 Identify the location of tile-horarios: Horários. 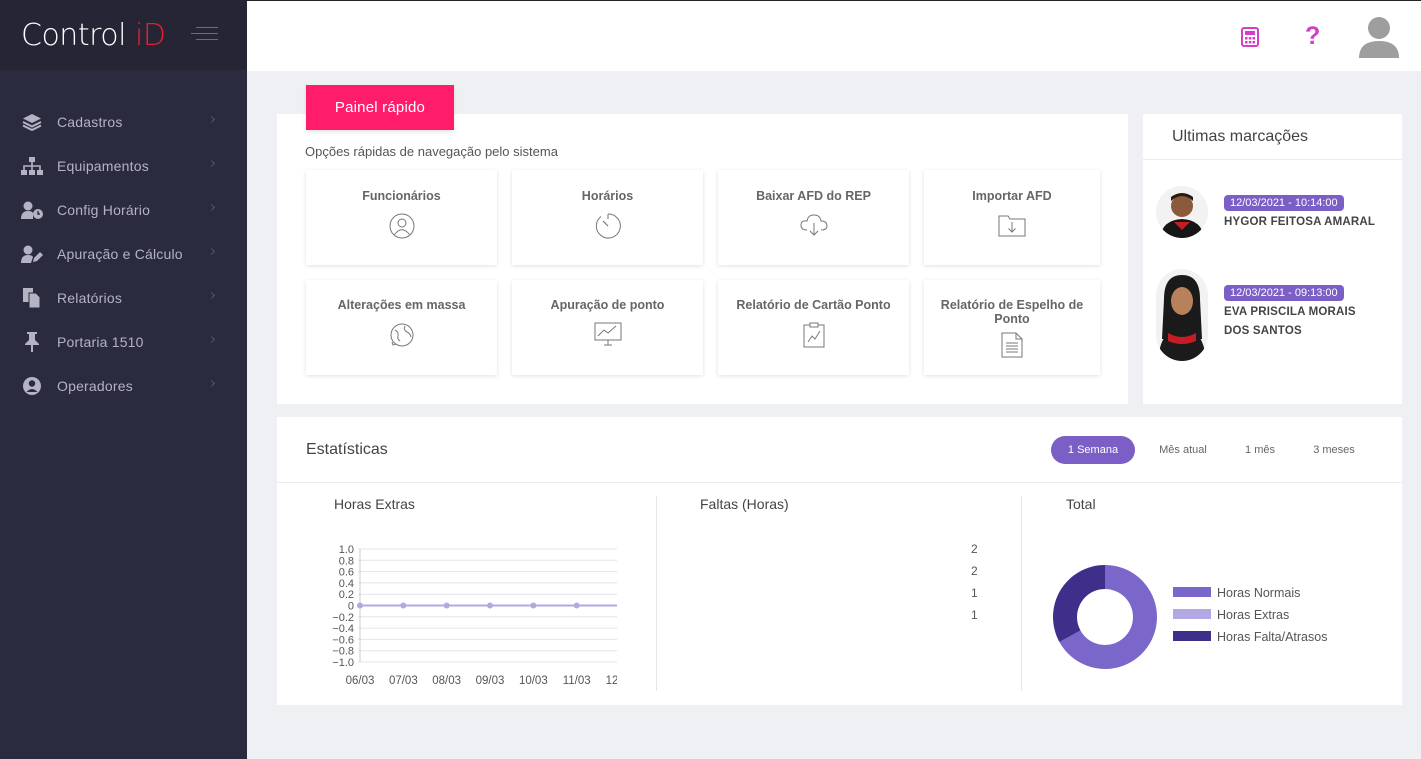
(607, 217).